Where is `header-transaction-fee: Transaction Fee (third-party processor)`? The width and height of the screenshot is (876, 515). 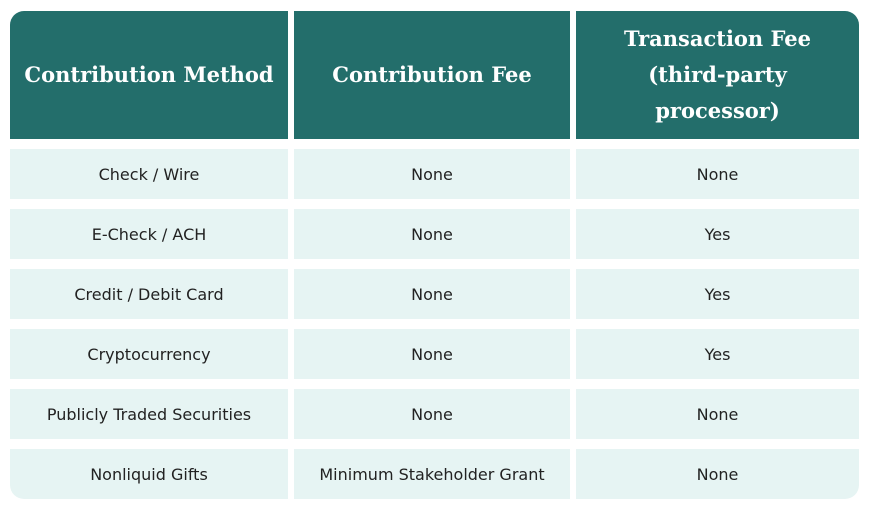
header-transaction-fee: Transaction Fee (third-party processor) is located at coordinates (717, 75).